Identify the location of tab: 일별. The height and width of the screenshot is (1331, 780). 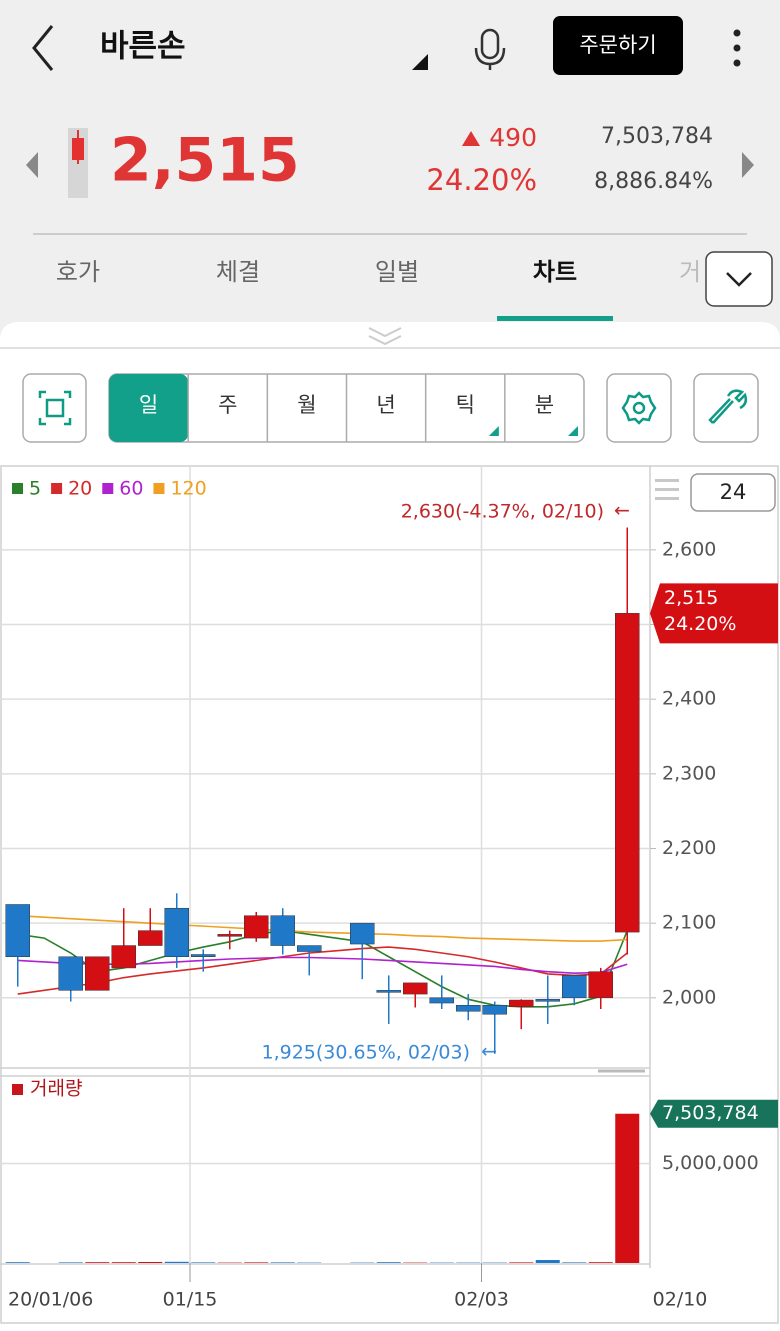
(397, 272).